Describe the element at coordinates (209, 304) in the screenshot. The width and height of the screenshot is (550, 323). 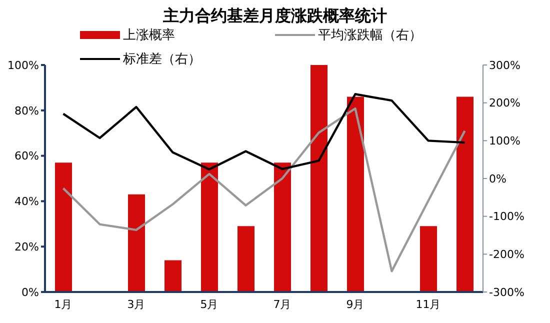
I see `x-tick-label: 5月` at that location.